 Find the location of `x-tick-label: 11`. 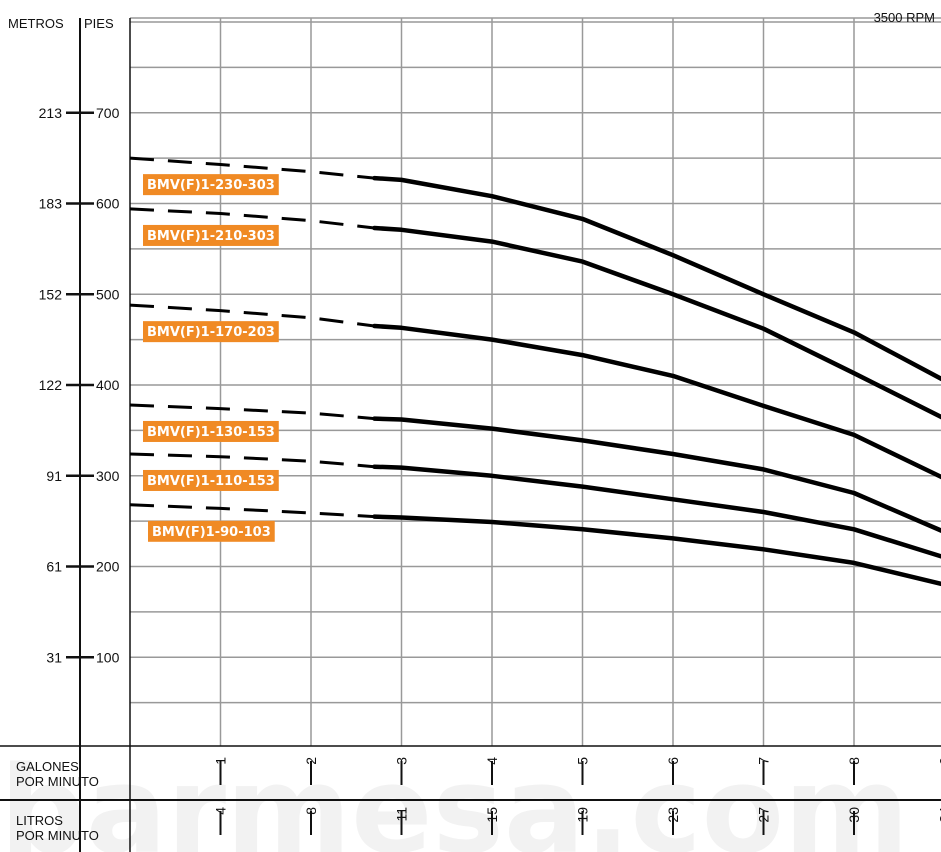

x-tick-label: 11 is located at coordinates (402, 814).